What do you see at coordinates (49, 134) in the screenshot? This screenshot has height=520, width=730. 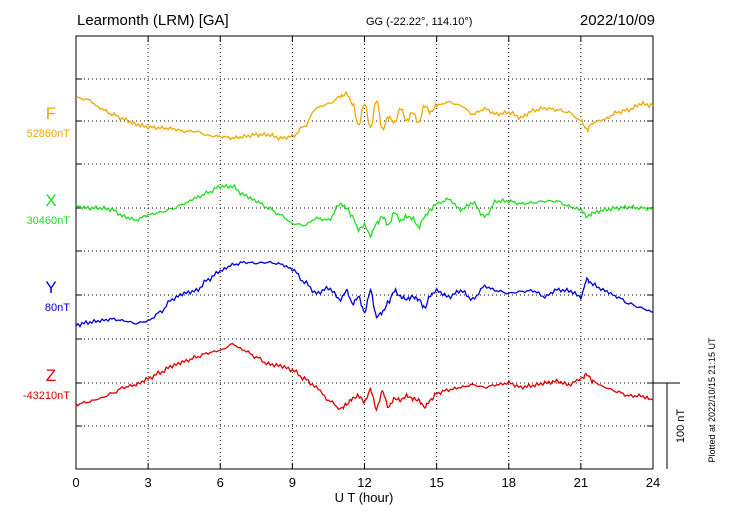 I see `series-baseline-f: 52860nT` at bounding box center [49, 134].